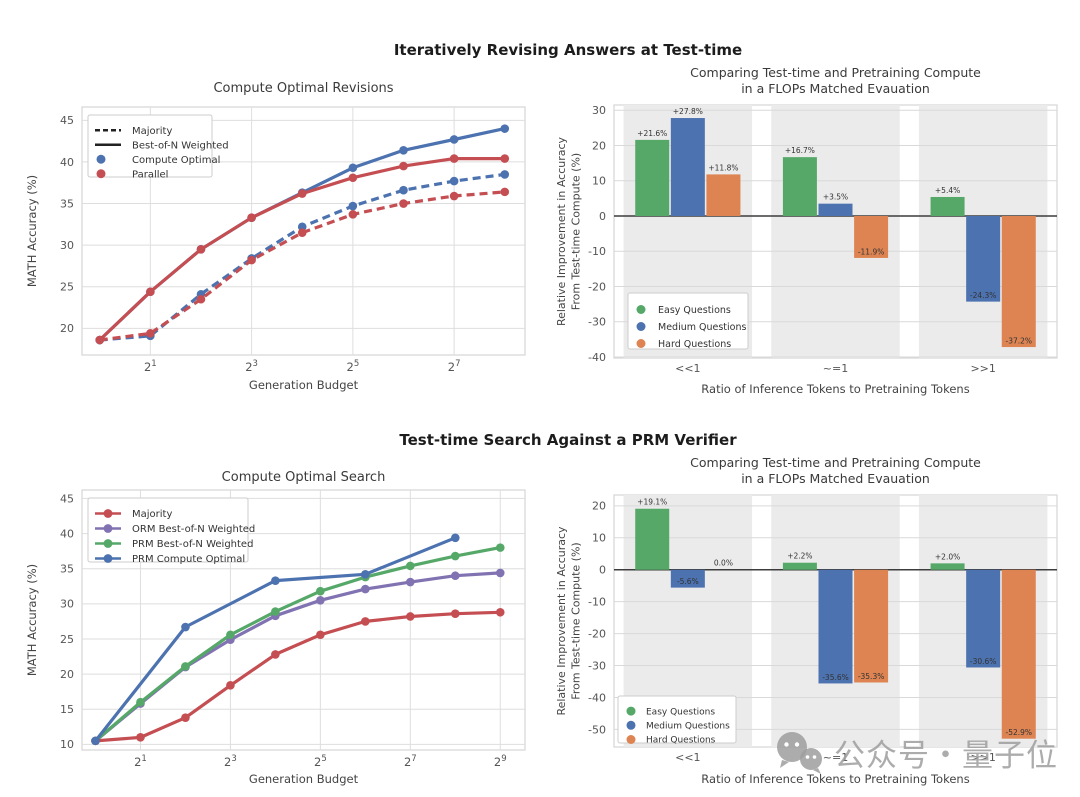 This screenshot has height=797, width=1080. I want to click on legend-label: Parallel, so click(150, 174).